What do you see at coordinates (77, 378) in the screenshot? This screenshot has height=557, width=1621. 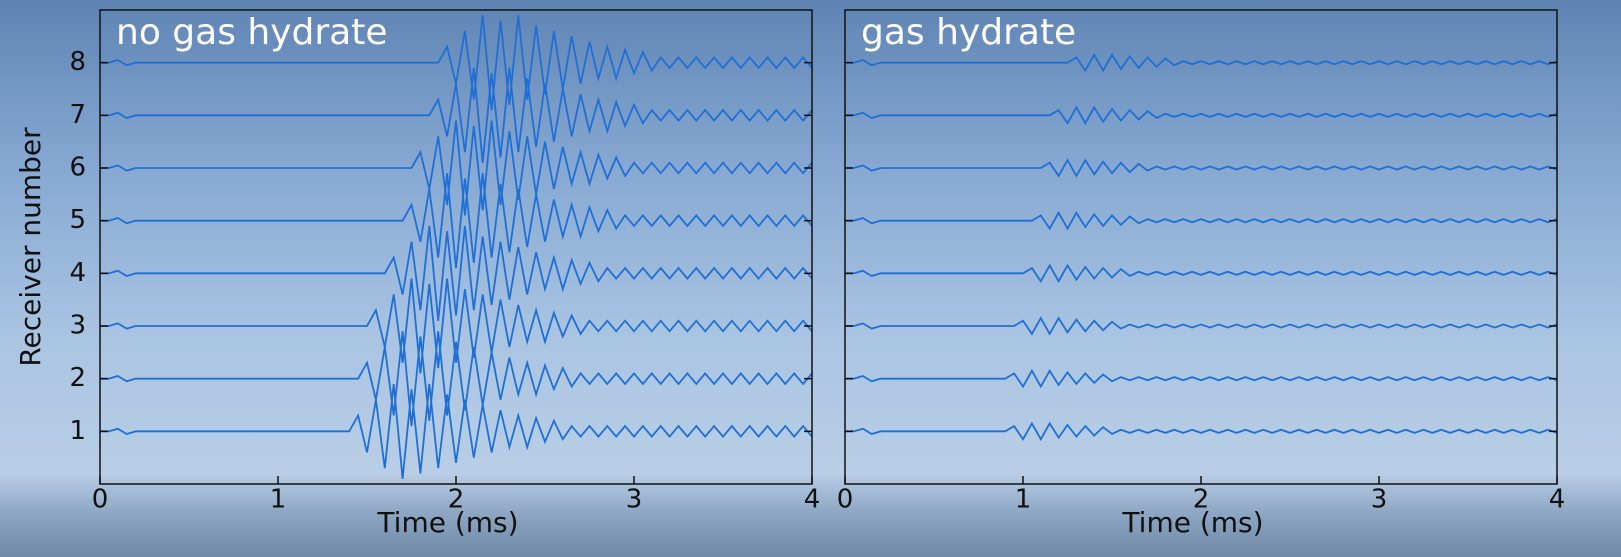 I see `y-tick-label: 2` at bounding box center [77, 378].